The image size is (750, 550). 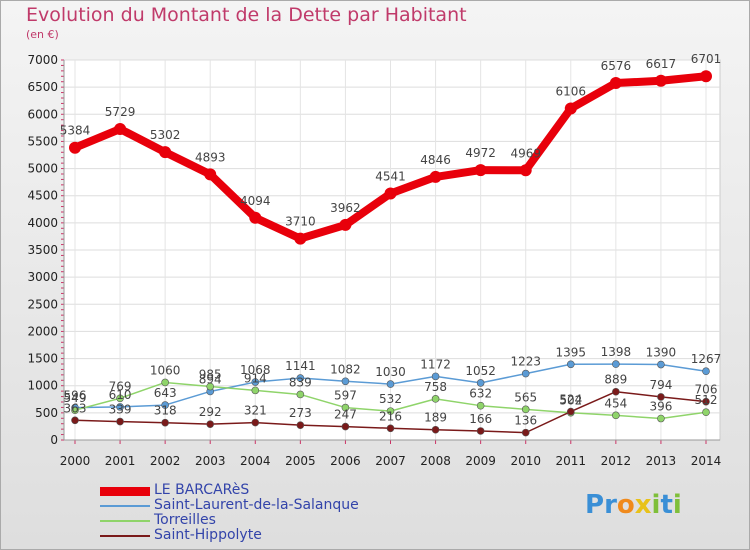 What do you see at coordinates (525, 362) in the screenshot?
I see `data-label: 1223` at bounding box center [525, 362].